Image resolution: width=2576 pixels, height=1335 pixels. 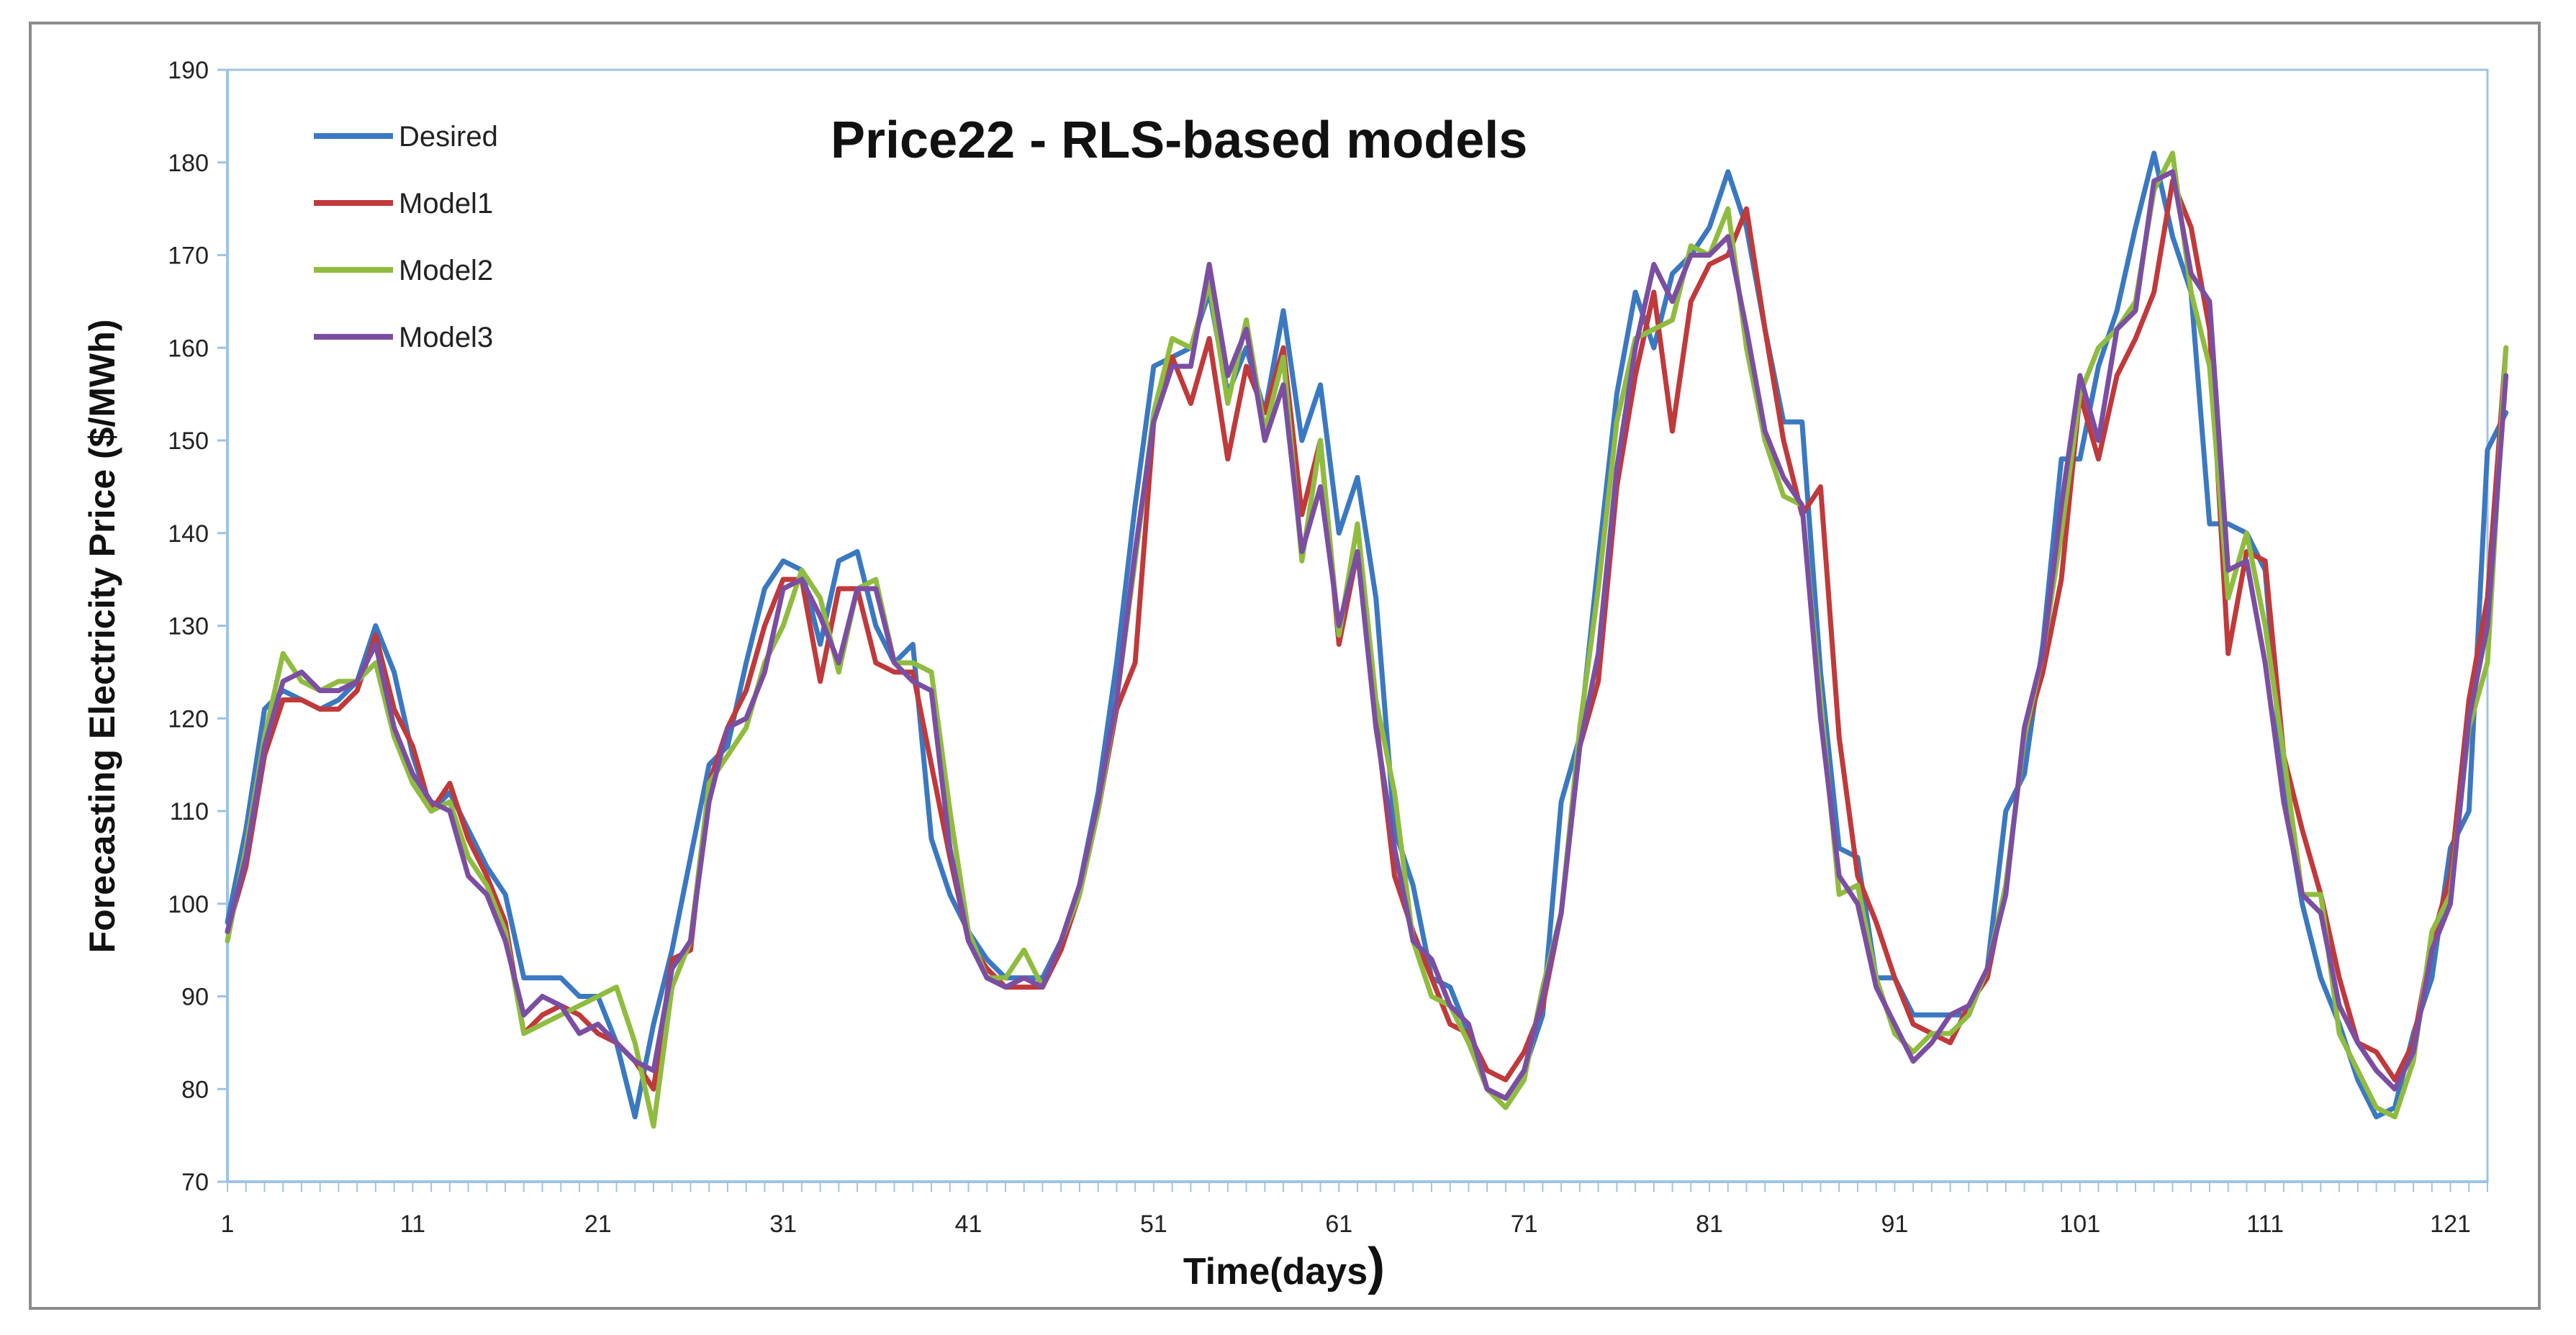 I want to click on chart-title: Price22 - RLS-based models, so click(x=1179, y=140).